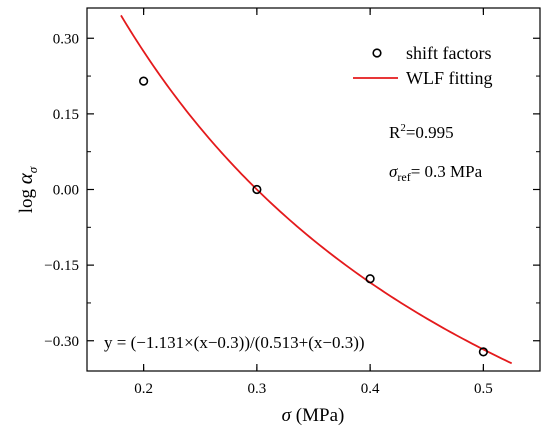 The width and height of the screenshot is (550, 434). I want to click on x-tick-label: 0.2, so click(143, 389).